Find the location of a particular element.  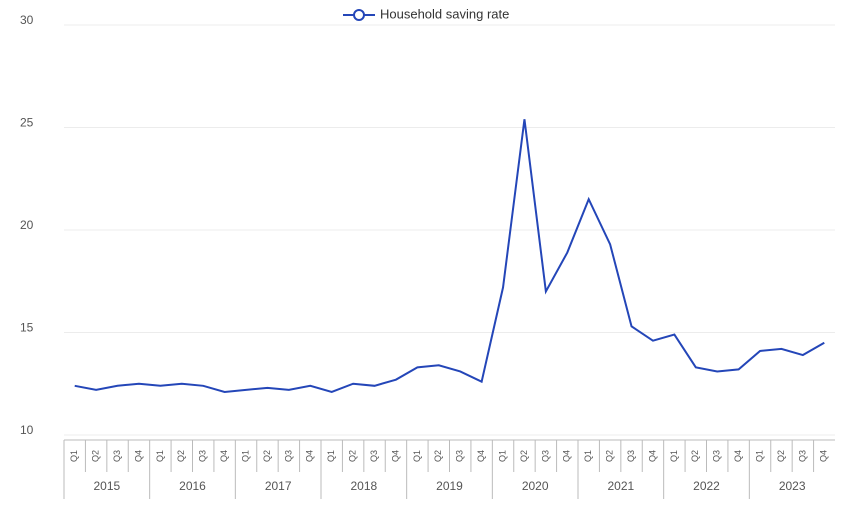

year-label: 2019 is located at coordinates (449, 486).